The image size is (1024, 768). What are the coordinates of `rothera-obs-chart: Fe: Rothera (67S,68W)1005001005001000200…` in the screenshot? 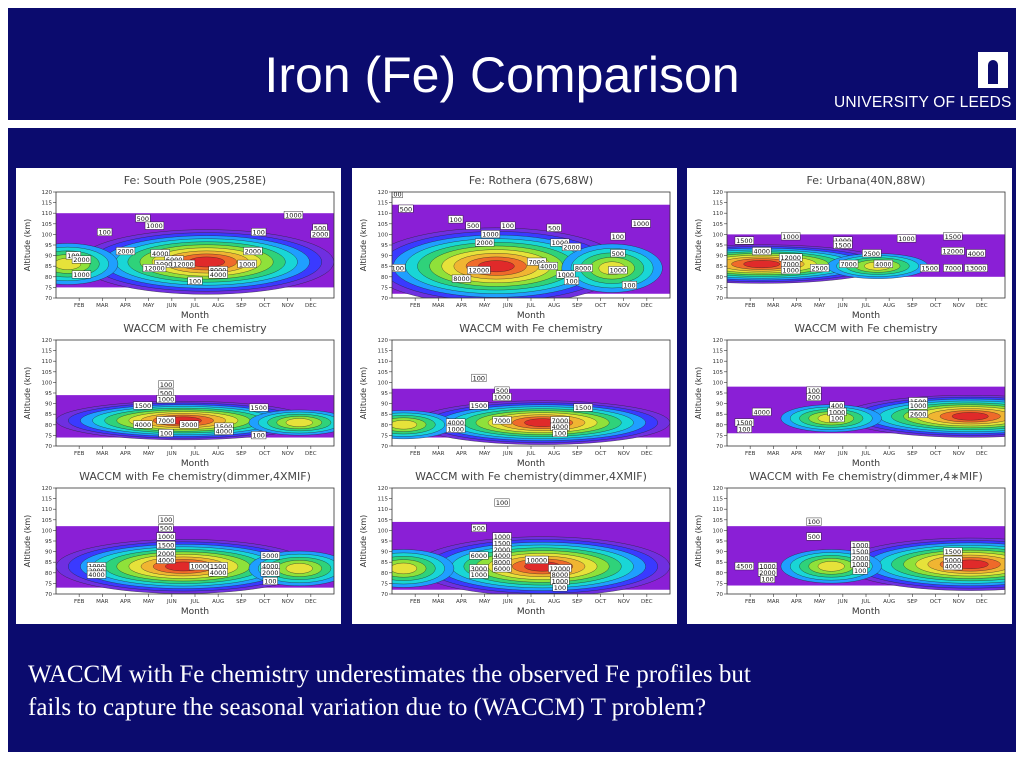 It's located at (515, 247).